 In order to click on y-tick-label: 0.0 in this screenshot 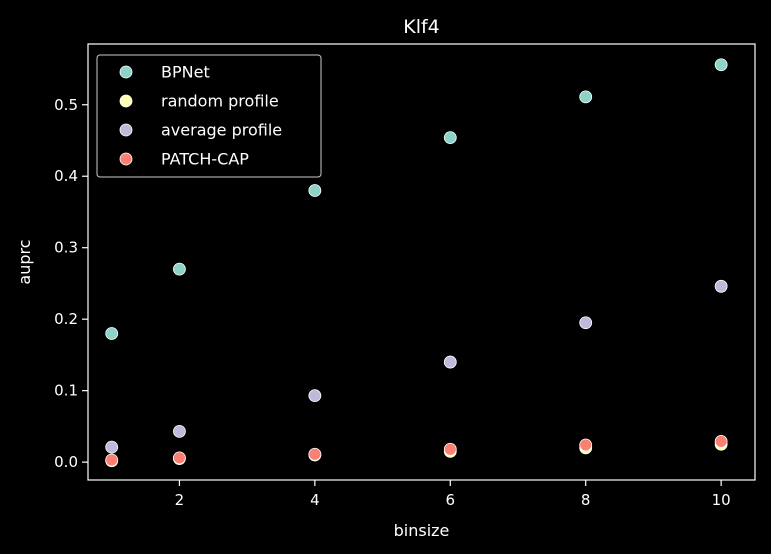, I will do `click(66, 462)`.